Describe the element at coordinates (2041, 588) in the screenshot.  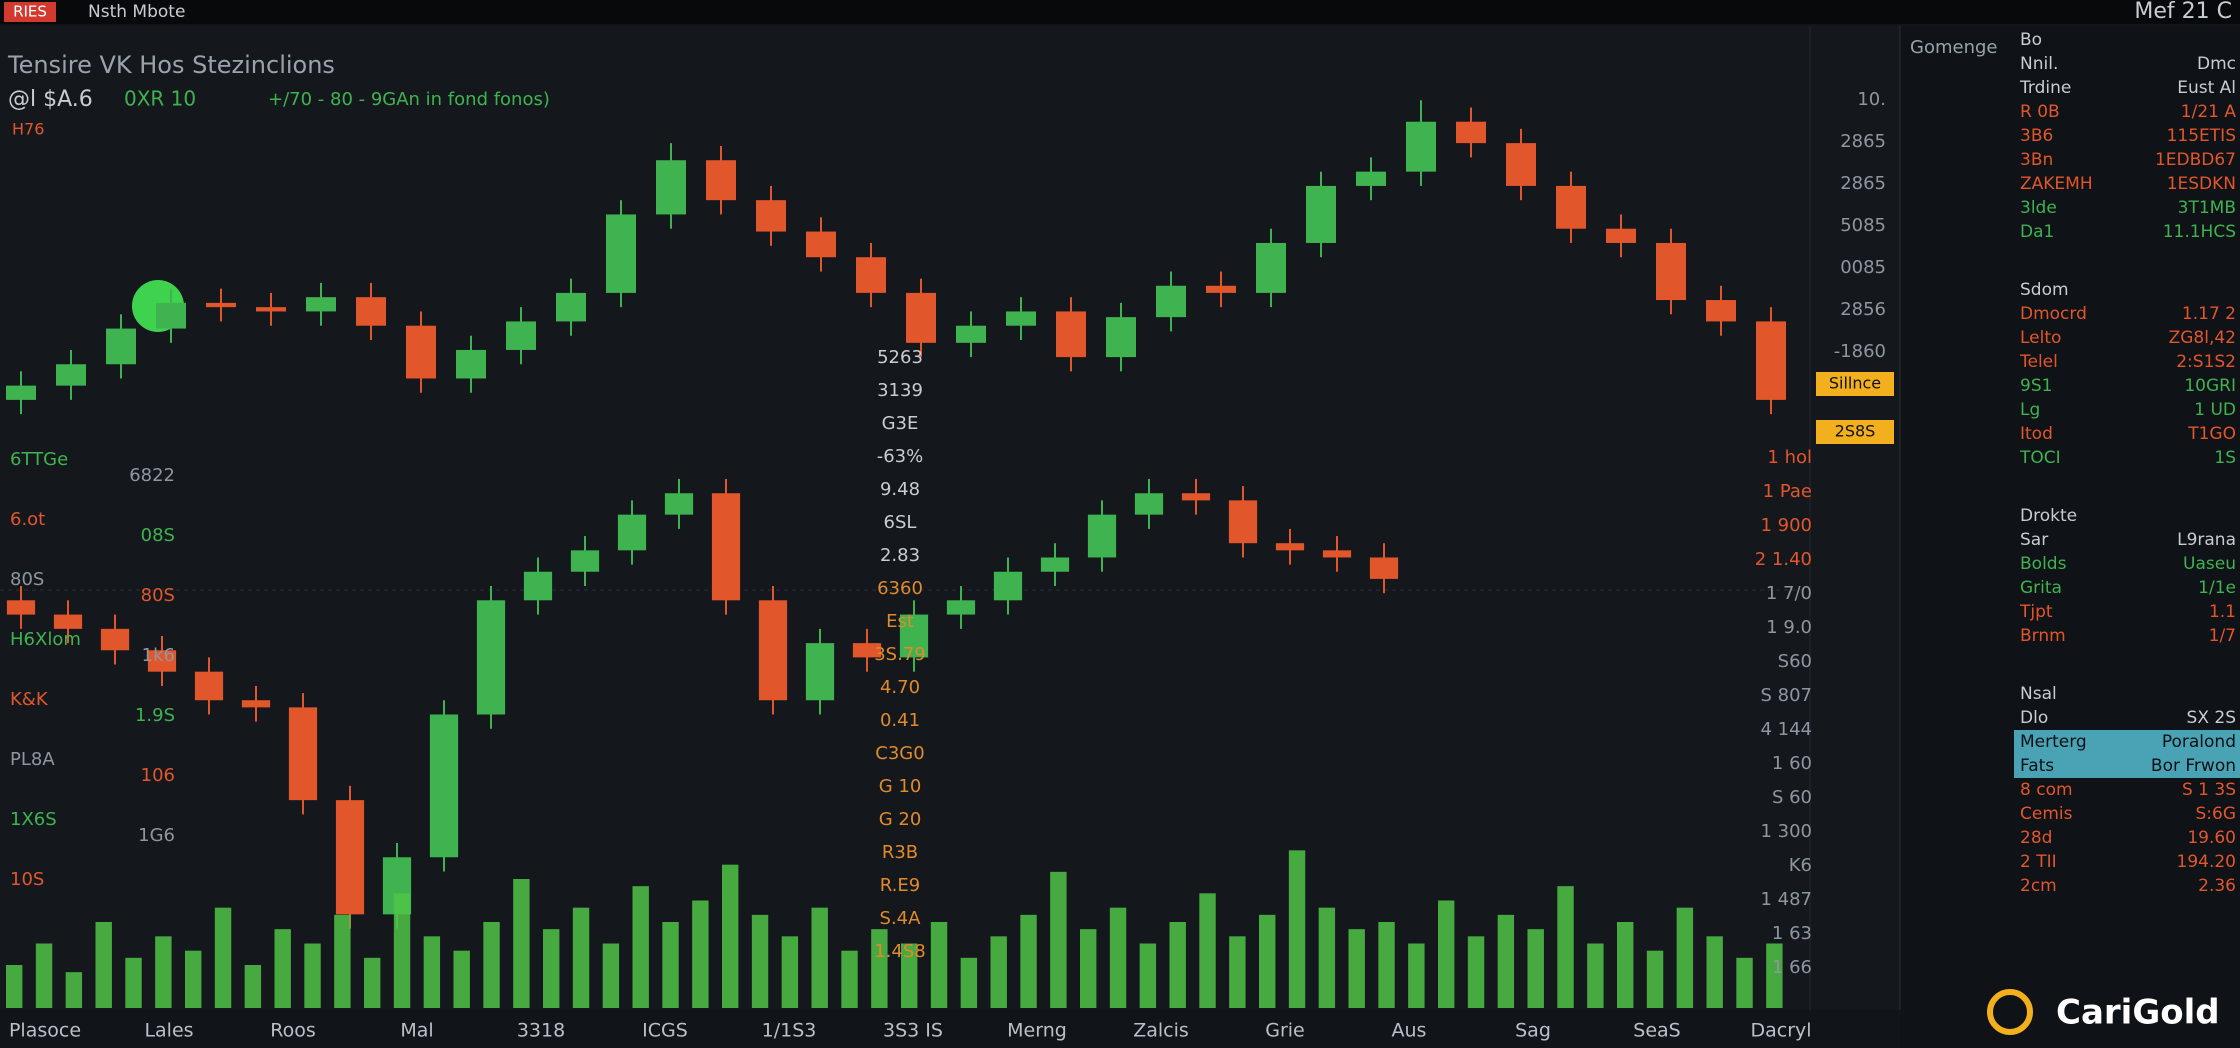
I see `row-label: Grita` at that location.